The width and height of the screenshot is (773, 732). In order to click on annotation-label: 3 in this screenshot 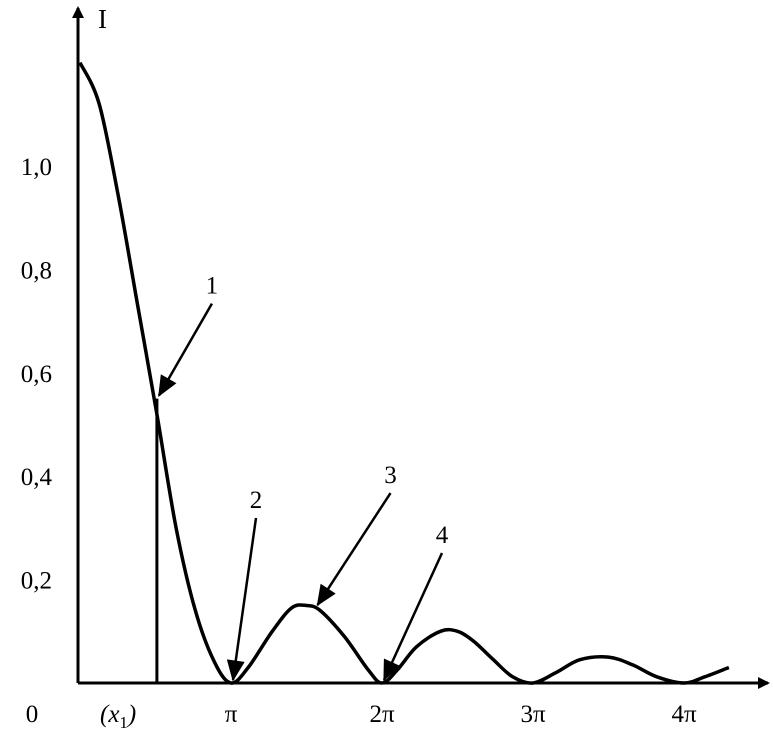, I will do `click(390, 475)`.